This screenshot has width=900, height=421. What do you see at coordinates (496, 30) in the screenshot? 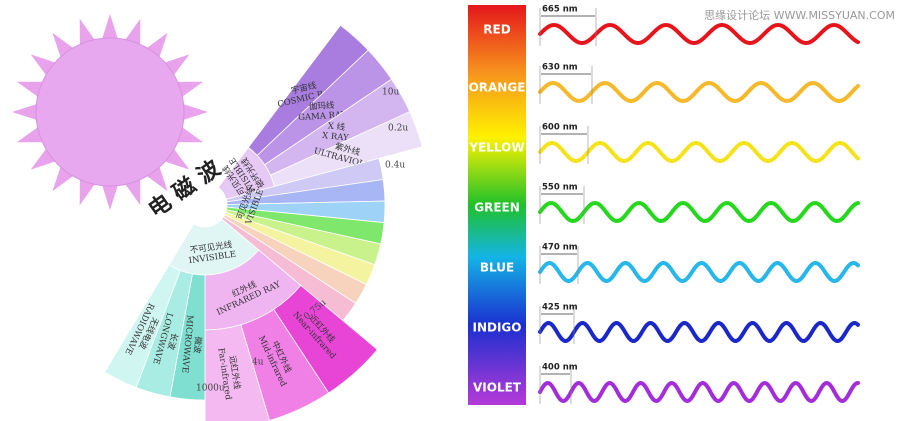
I see `color-name: RED` at bounding box center [496, 30].